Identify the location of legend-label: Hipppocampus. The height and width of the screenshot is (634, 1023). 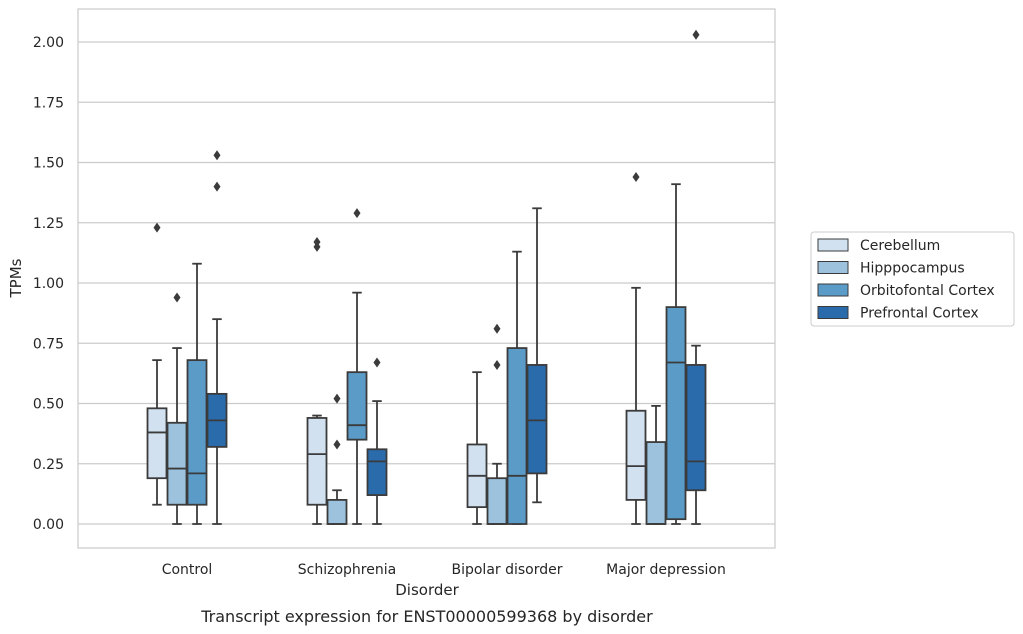
(912, 269).